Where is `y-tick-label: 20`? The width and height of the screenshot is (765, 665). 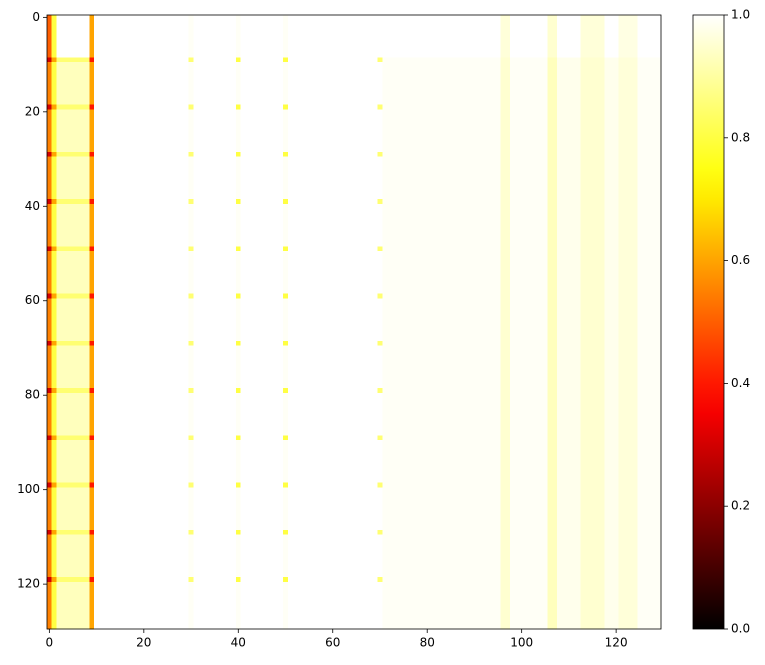 y-tick-label: 20 is located at coordinates (32, 111).